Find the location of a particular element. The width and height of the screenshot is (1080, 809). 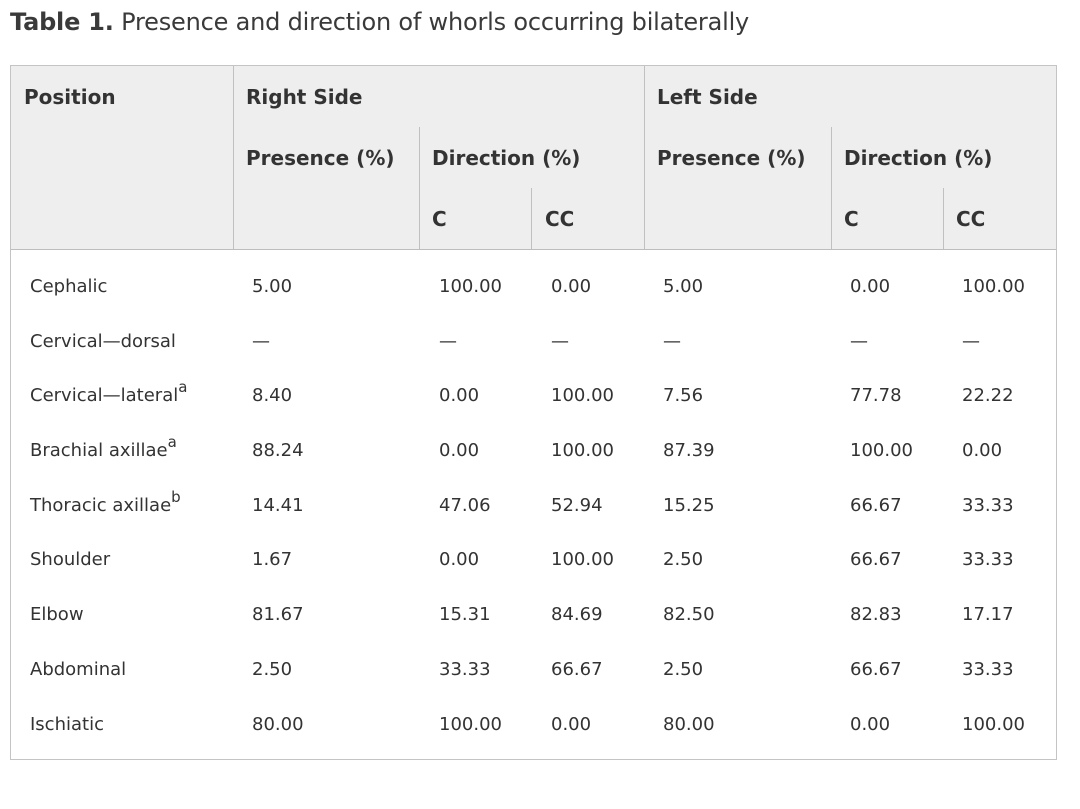

cell-position-text: Elbow is located at coordinates (57, 614).